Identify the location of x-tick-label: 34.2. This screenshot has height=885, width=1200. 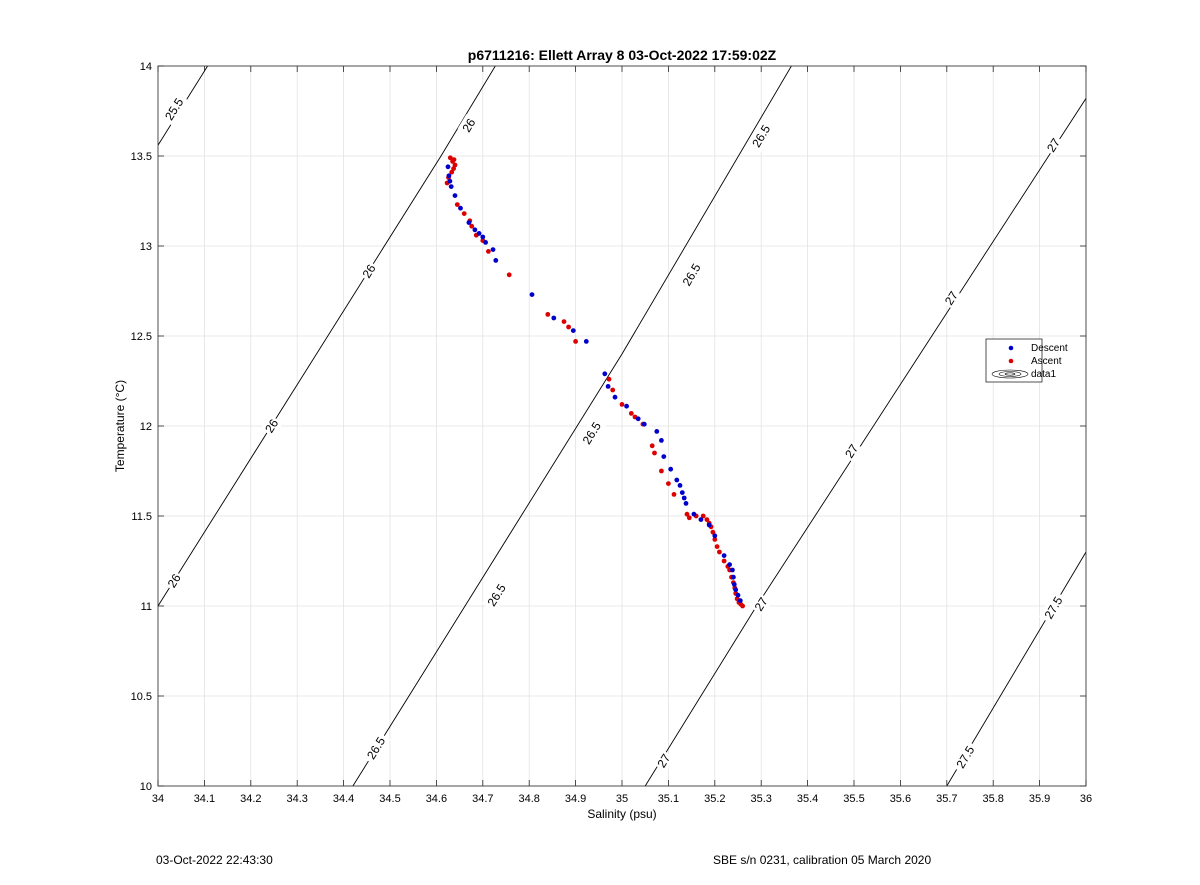
(250, 799).